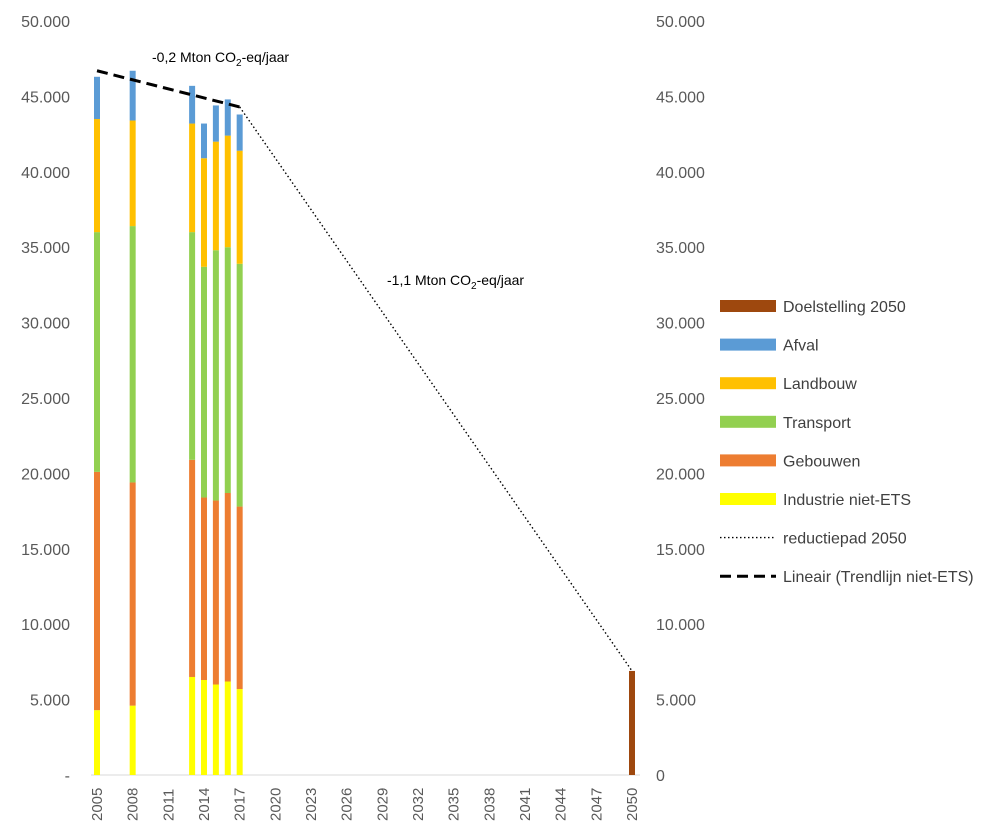  What do you see at coordinates (97, 804) in the screenshot?
I see `x-tick: 2005` at bounding box center [97, 804].